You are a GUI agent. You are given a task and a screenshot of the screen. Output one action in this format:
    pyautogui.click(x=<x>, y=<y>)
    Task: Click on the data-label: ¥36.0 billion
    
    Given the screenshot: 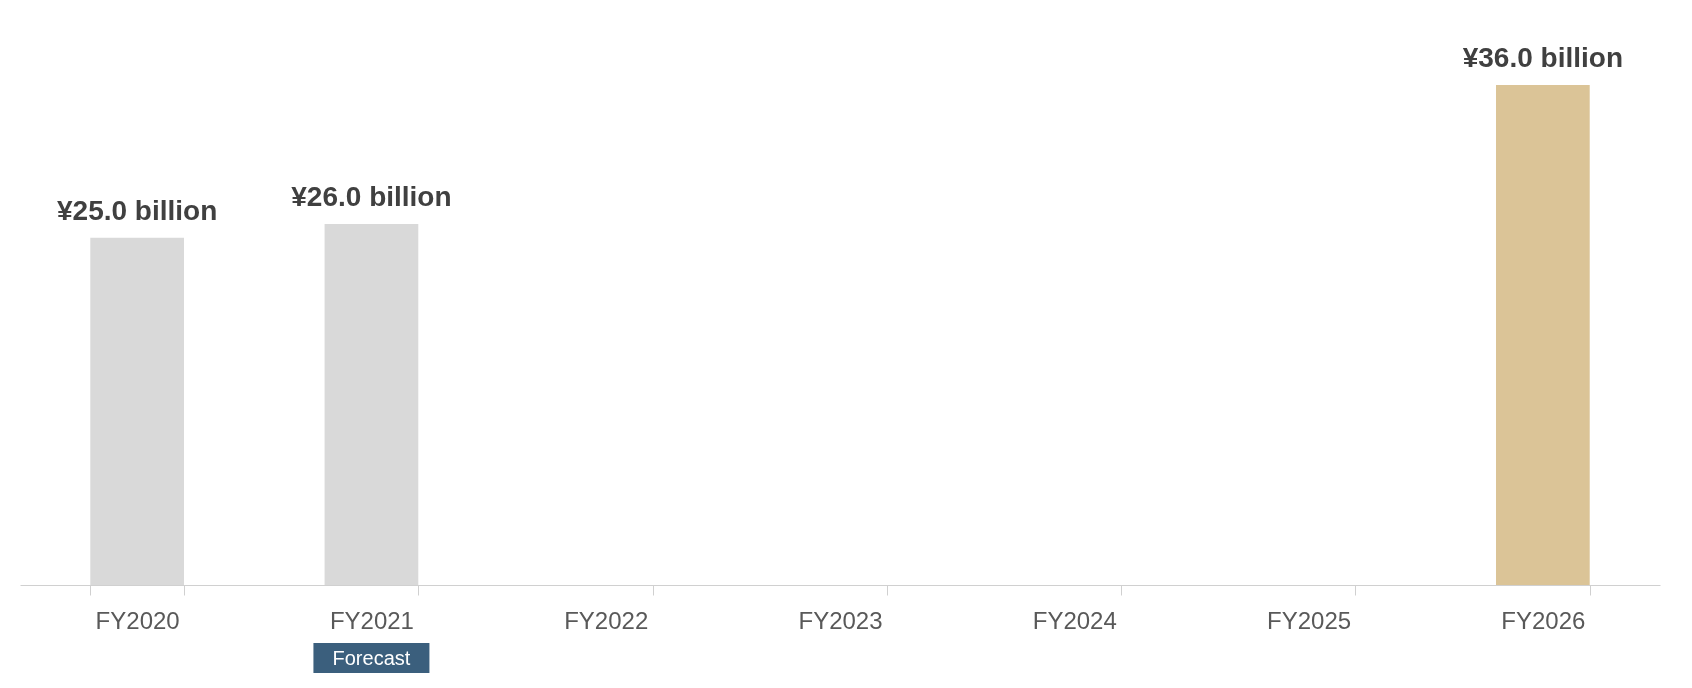 What is the action you would take?
    pyautogui.click(x=1542, y=57)
    